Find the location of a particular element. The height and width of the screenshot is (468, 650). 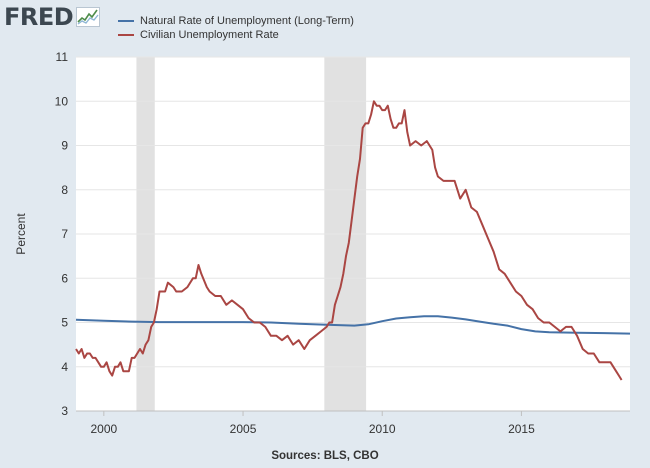

y-tick-label-10: 10 is located at coordinates (62, 101).